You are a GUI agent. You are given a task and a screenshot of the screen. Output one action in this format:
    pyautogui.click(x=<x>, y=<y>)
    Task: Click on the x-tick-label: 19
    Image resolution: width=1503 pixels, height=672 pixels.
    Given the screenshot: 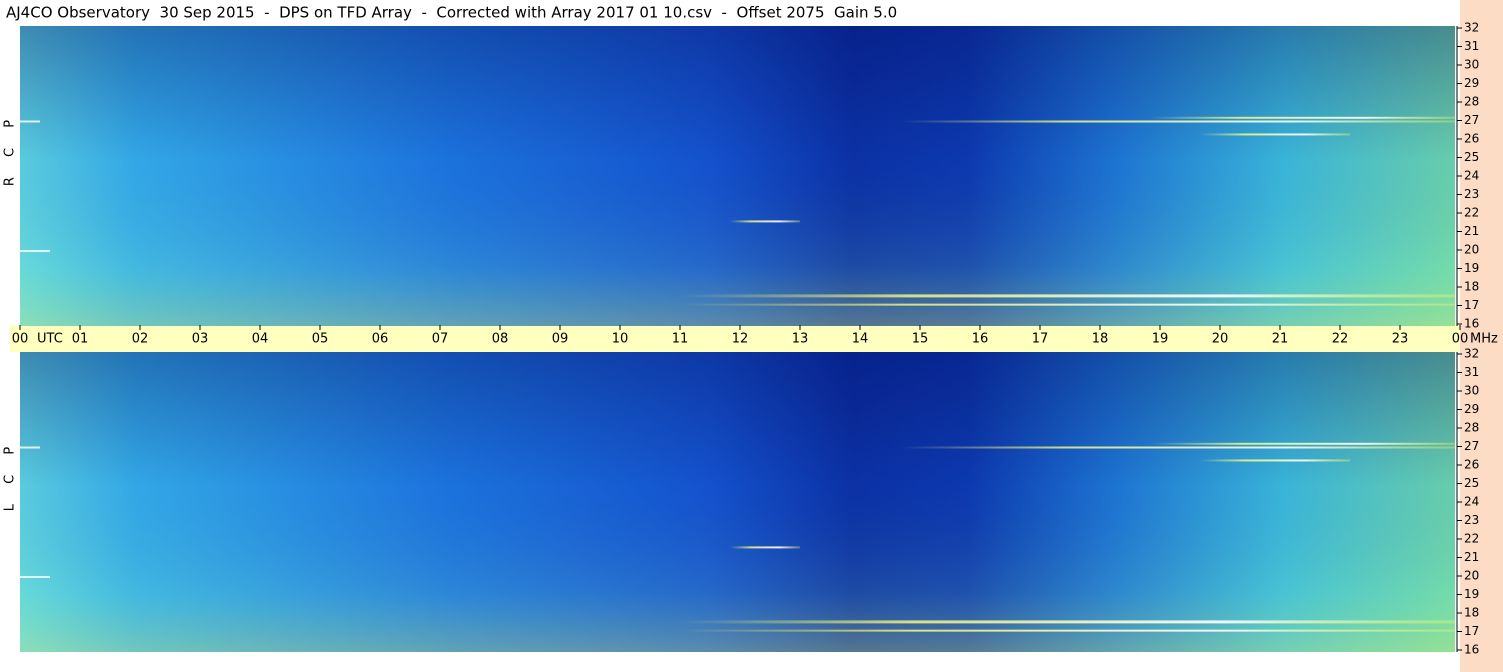 What is the action you would take?
    pyautogui.click(x=1160, y=339)
    